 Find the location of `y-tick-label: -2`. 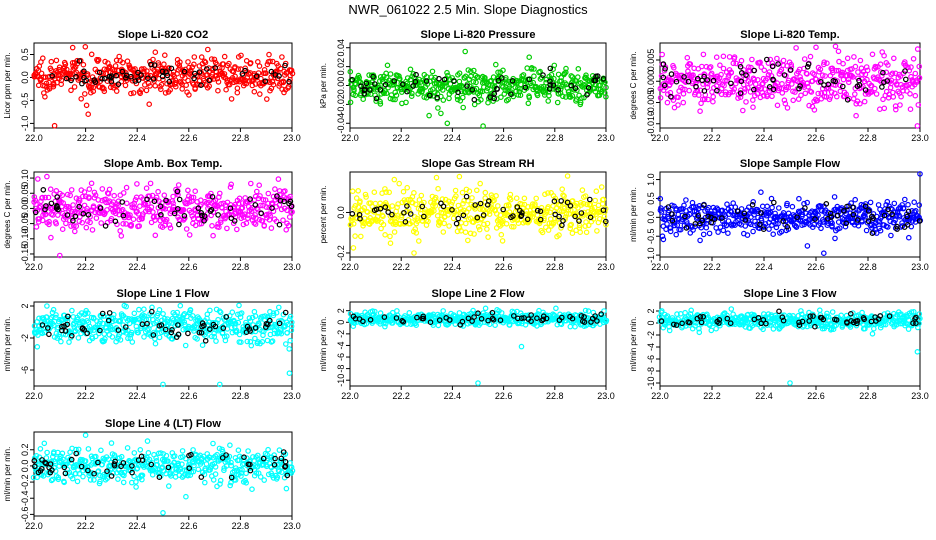

y-tick-label: -2 is located at coordinates (25, 338).